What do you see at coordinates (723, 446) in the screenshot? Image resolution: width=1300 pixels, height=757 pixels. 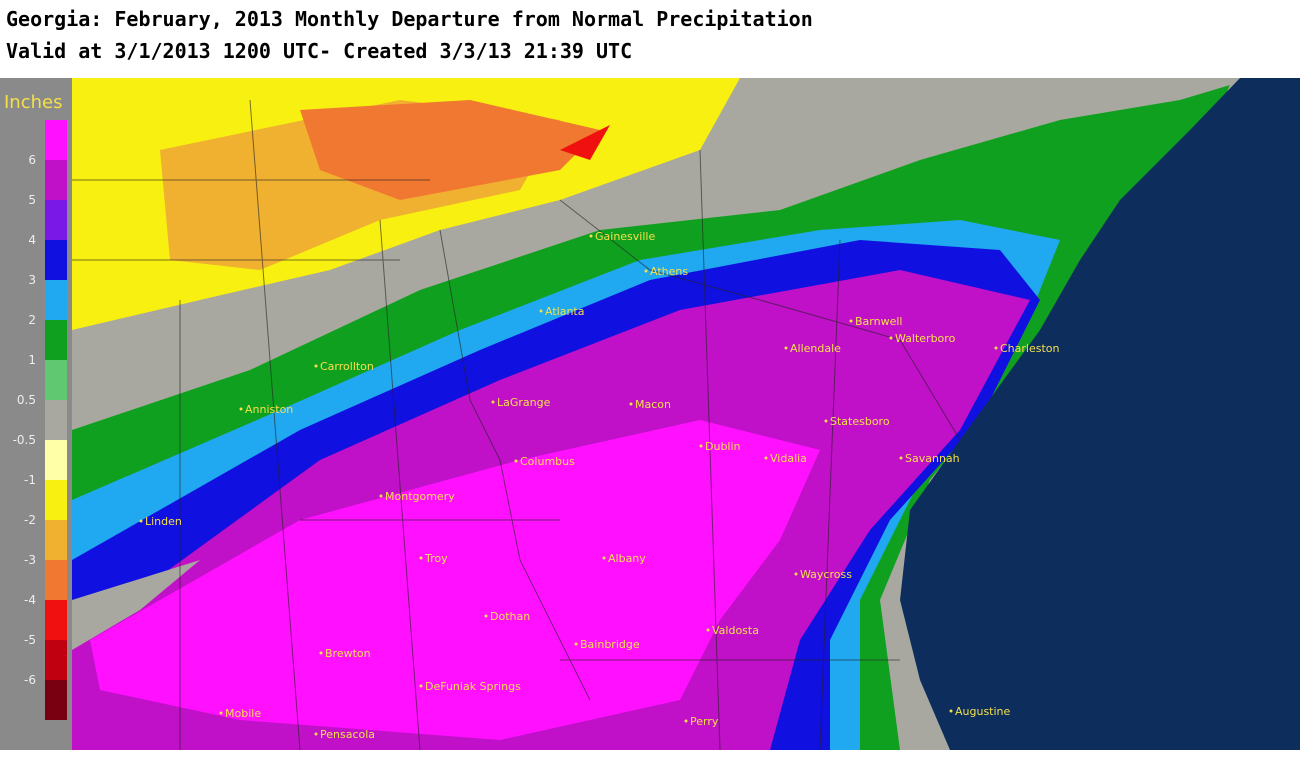 I see `city-label: Dublin` at bounding box center [723, 446].